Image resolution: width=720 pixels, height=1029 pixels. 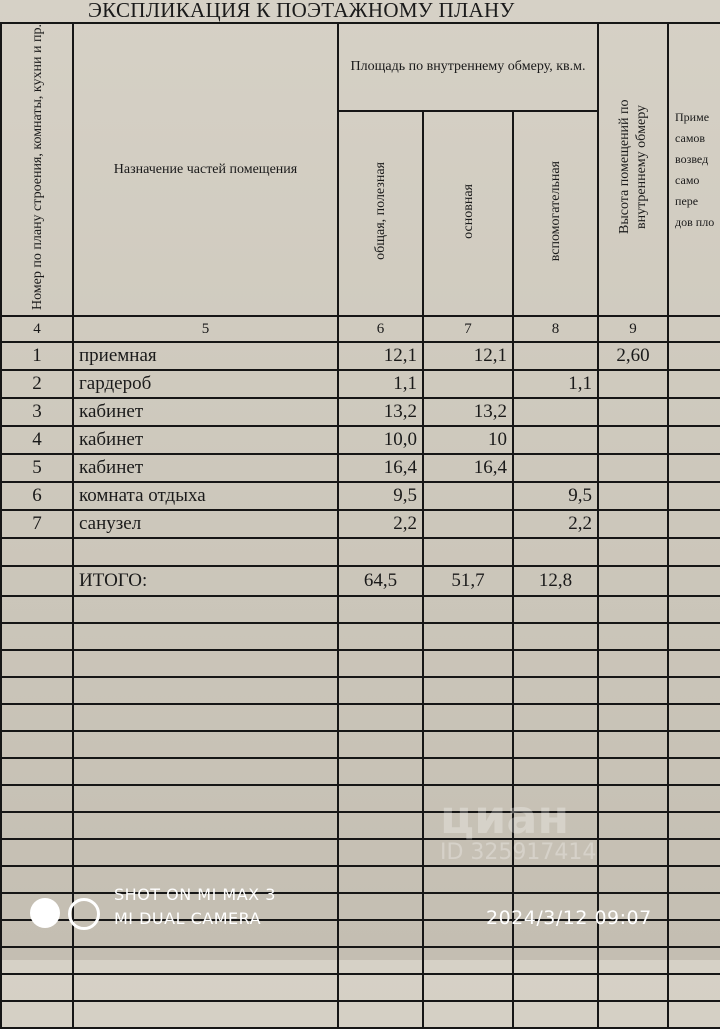 I want to click on watermark-id: ID 325917414, so click(x=518, y=852).